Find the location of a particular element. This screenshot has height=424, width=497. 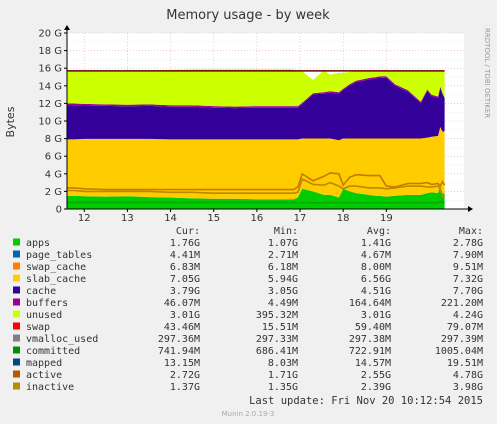

legend-value-max: 7.32G is located at coordinates (468, 279).